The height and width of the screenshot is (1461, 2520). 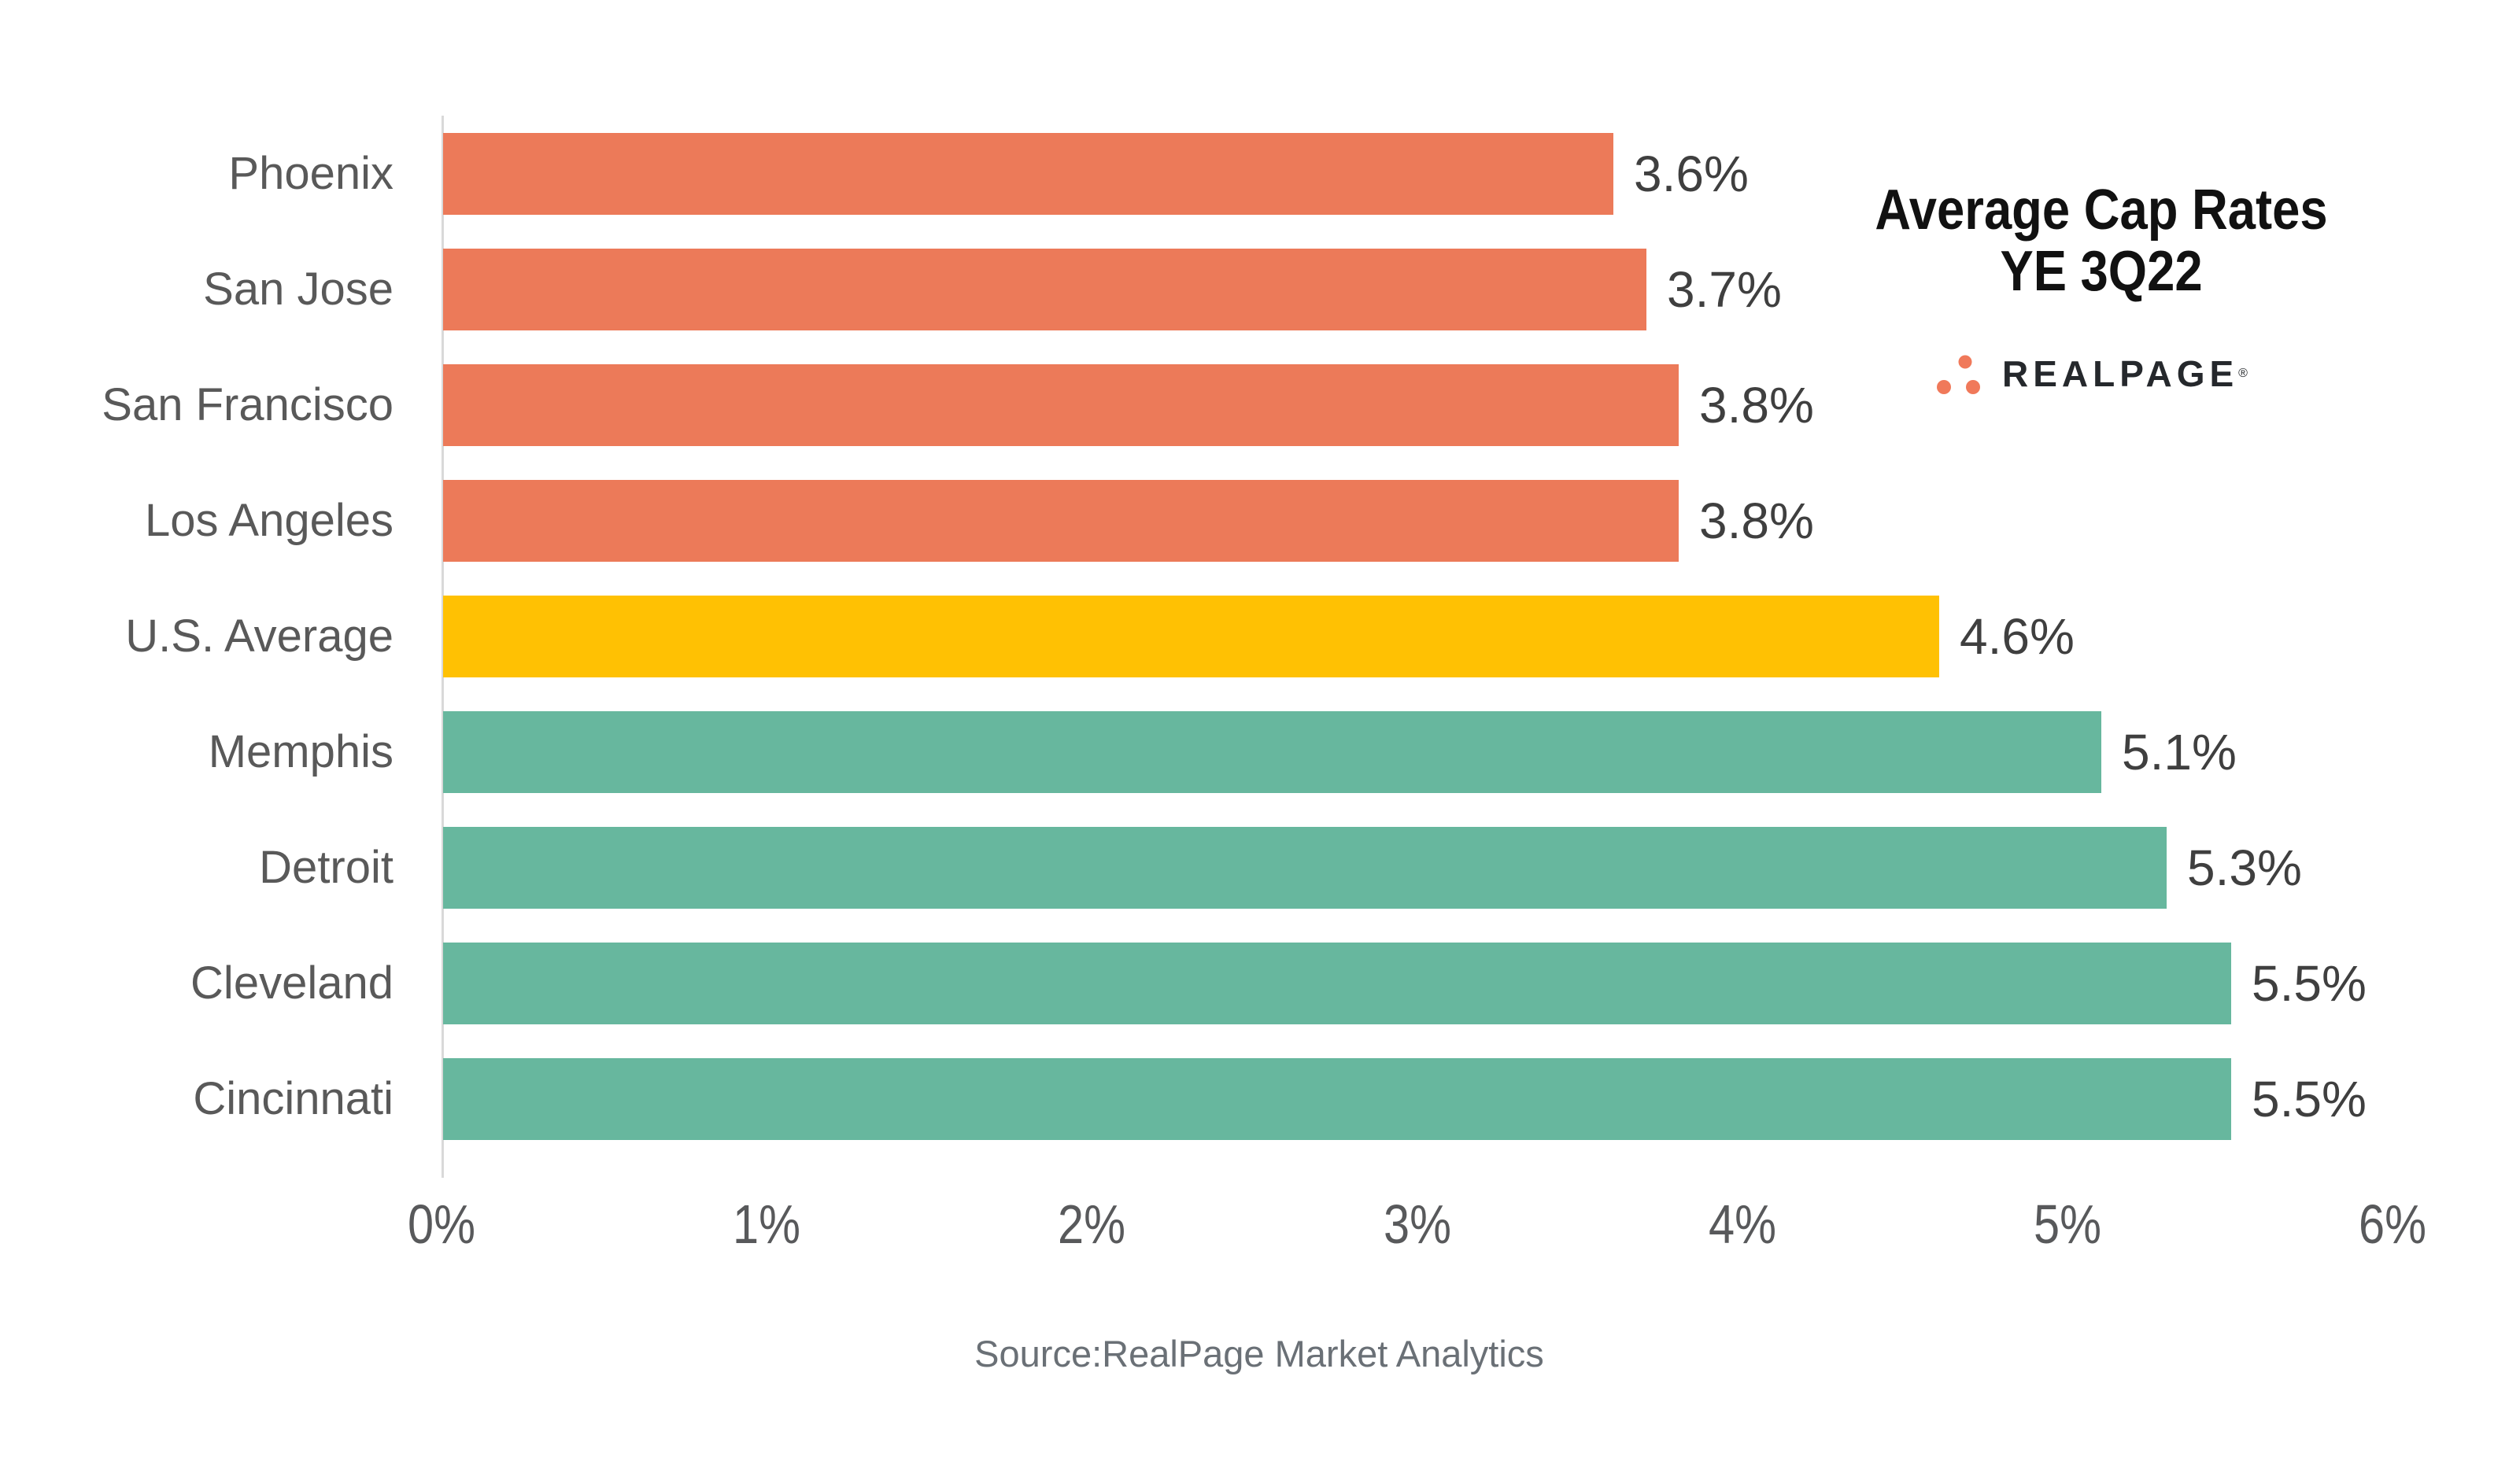 What do you see at coordinates (2017, 636) in the screenshot?
I see `value-label: 4.6%` at bounding box center [2017, 636].